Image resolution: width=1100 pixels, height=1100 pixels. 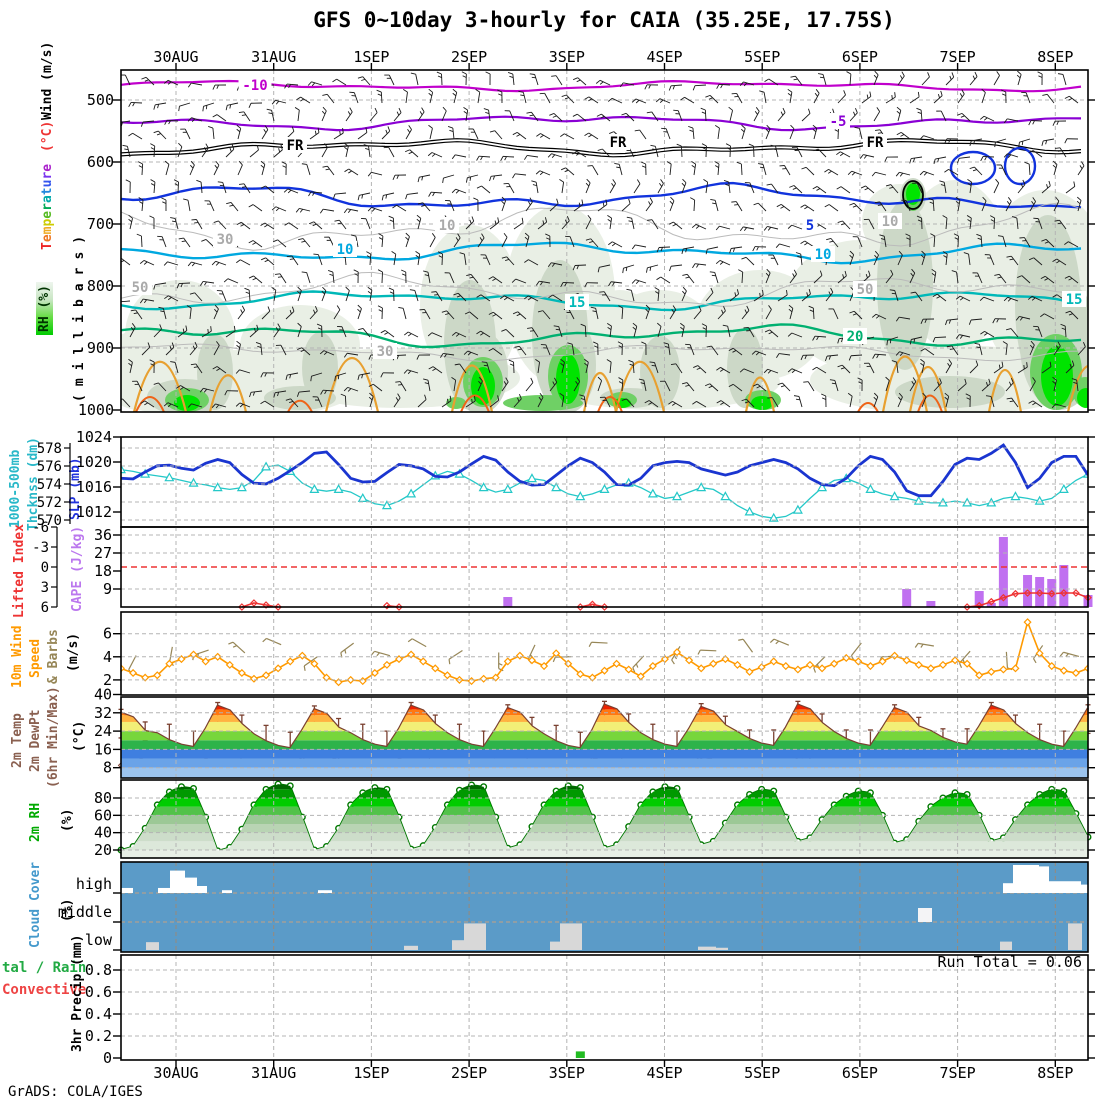 What do you see at coordinates (100, 100) in the screenshot?
I see `svg-text: 500` at bounding box center [100, 100].